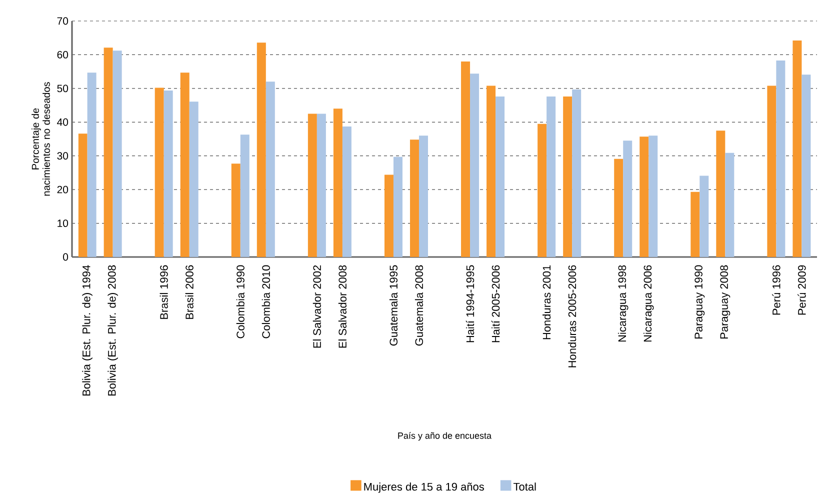  What do you see at coordinates (342, 306) in the screenshot?
I see `x-tick-label: El Salvador 2008` at bounding box center [342, 306].